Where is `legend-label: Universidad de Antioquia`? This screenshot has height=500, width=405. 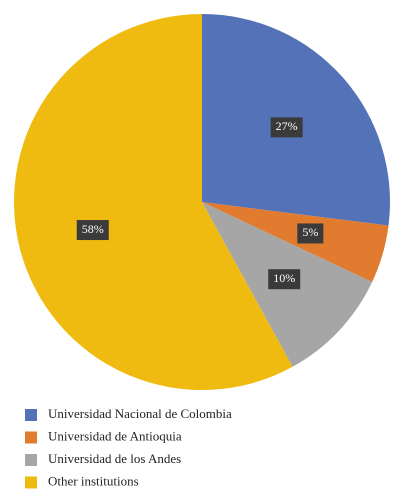
legend-label: Universidad de Antioquia is located at coordinates (115, 435).